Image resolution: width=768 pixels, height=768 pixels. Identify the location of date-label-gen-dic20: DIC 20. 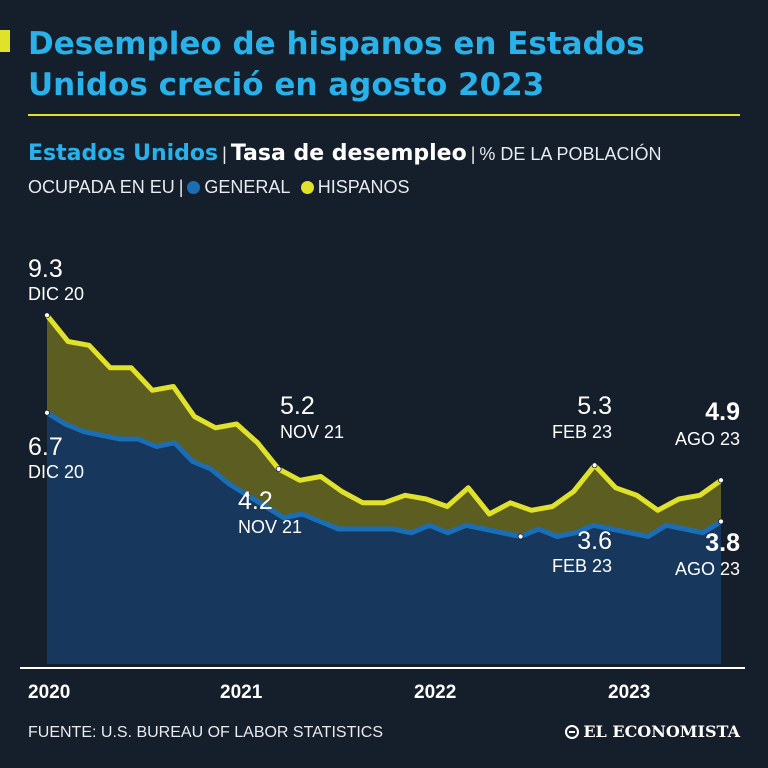
(56, 472).